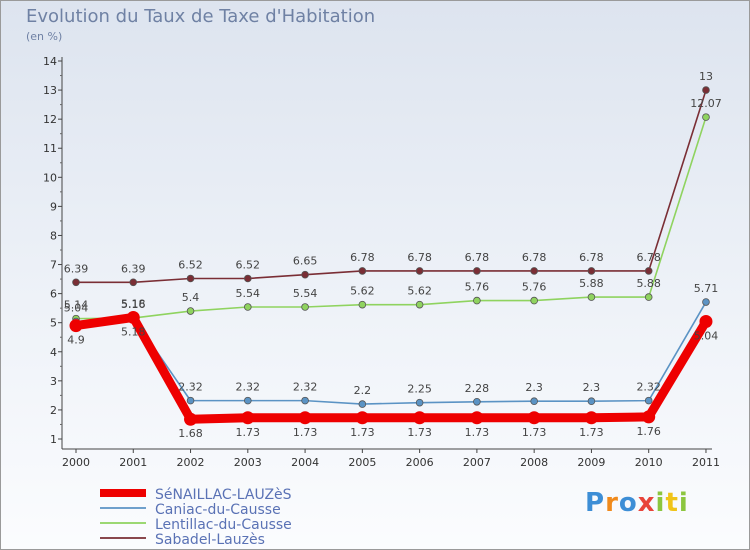 The height and width of the screenshot is (550, 750). Describe the element at coordinates (637, 503) in the screenshot. I see `proxiti-logo: Proxiti` at that location.